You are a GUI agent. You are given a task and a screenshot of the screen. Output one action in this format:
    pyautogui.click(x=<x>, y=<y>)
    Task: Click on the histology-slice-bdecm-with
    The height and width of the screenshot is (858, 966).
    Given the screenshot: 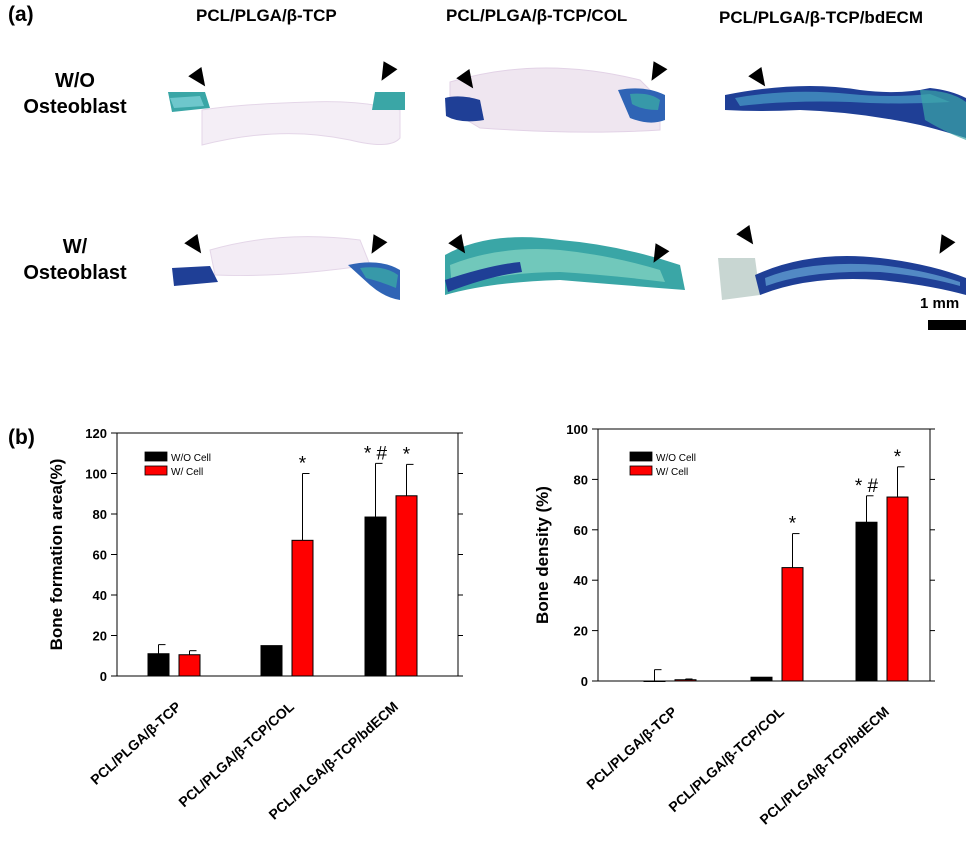 What is the action you would take?
    pyautogui.click(x=842, y=278)
    